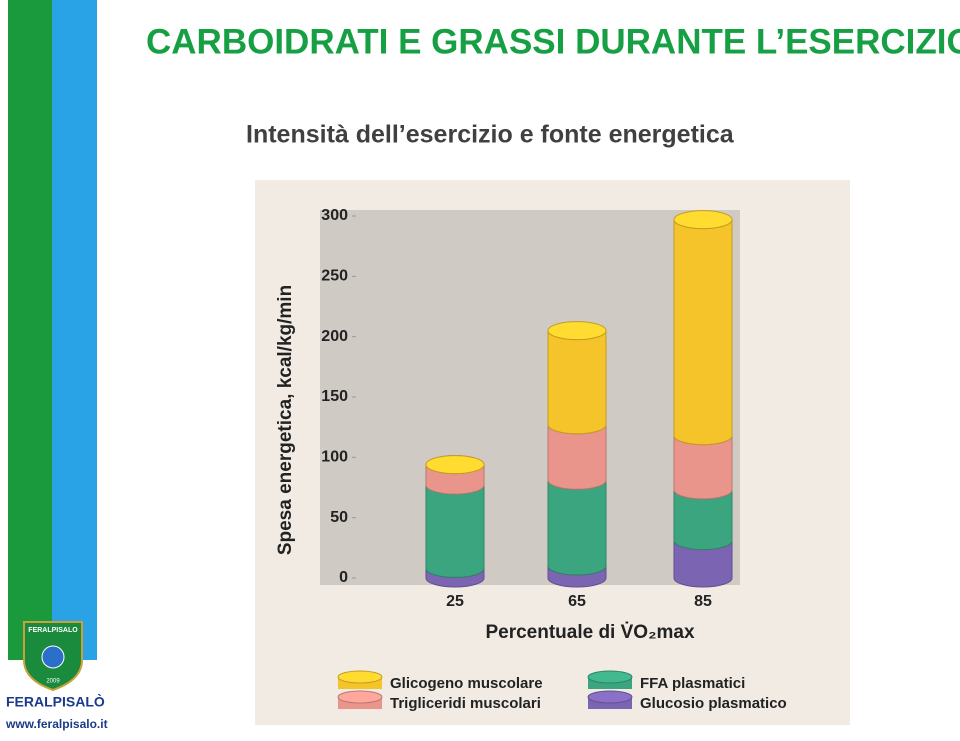 The height and width of the screenshot is (741, 960). What do you see at coordinates (455, 601) in the screenshot?
I see `x-tick-label: 25` at bounding box center [455, 601].